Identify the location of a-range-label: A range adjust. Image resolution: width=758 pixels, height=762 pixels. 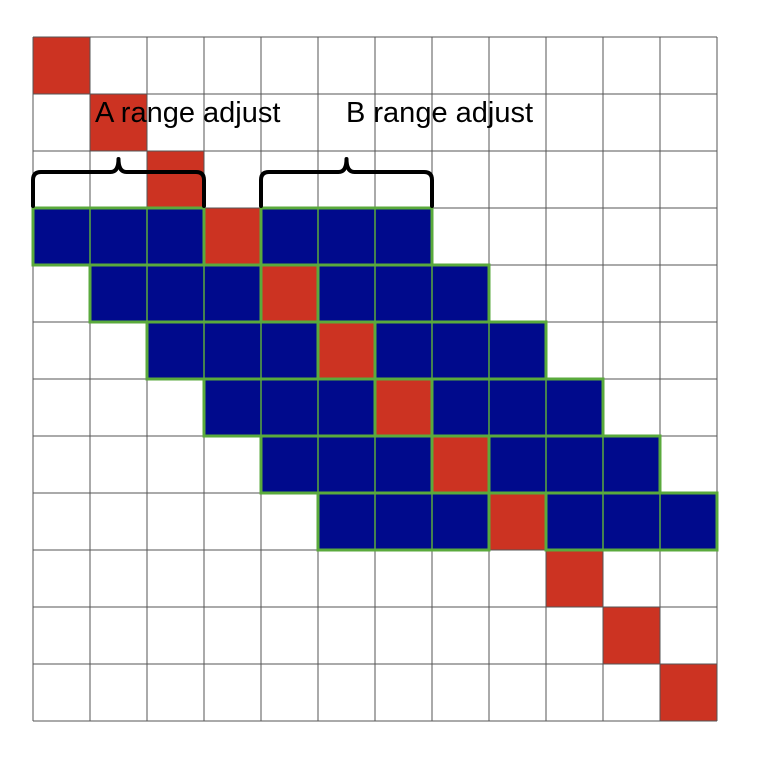
(187, 113).